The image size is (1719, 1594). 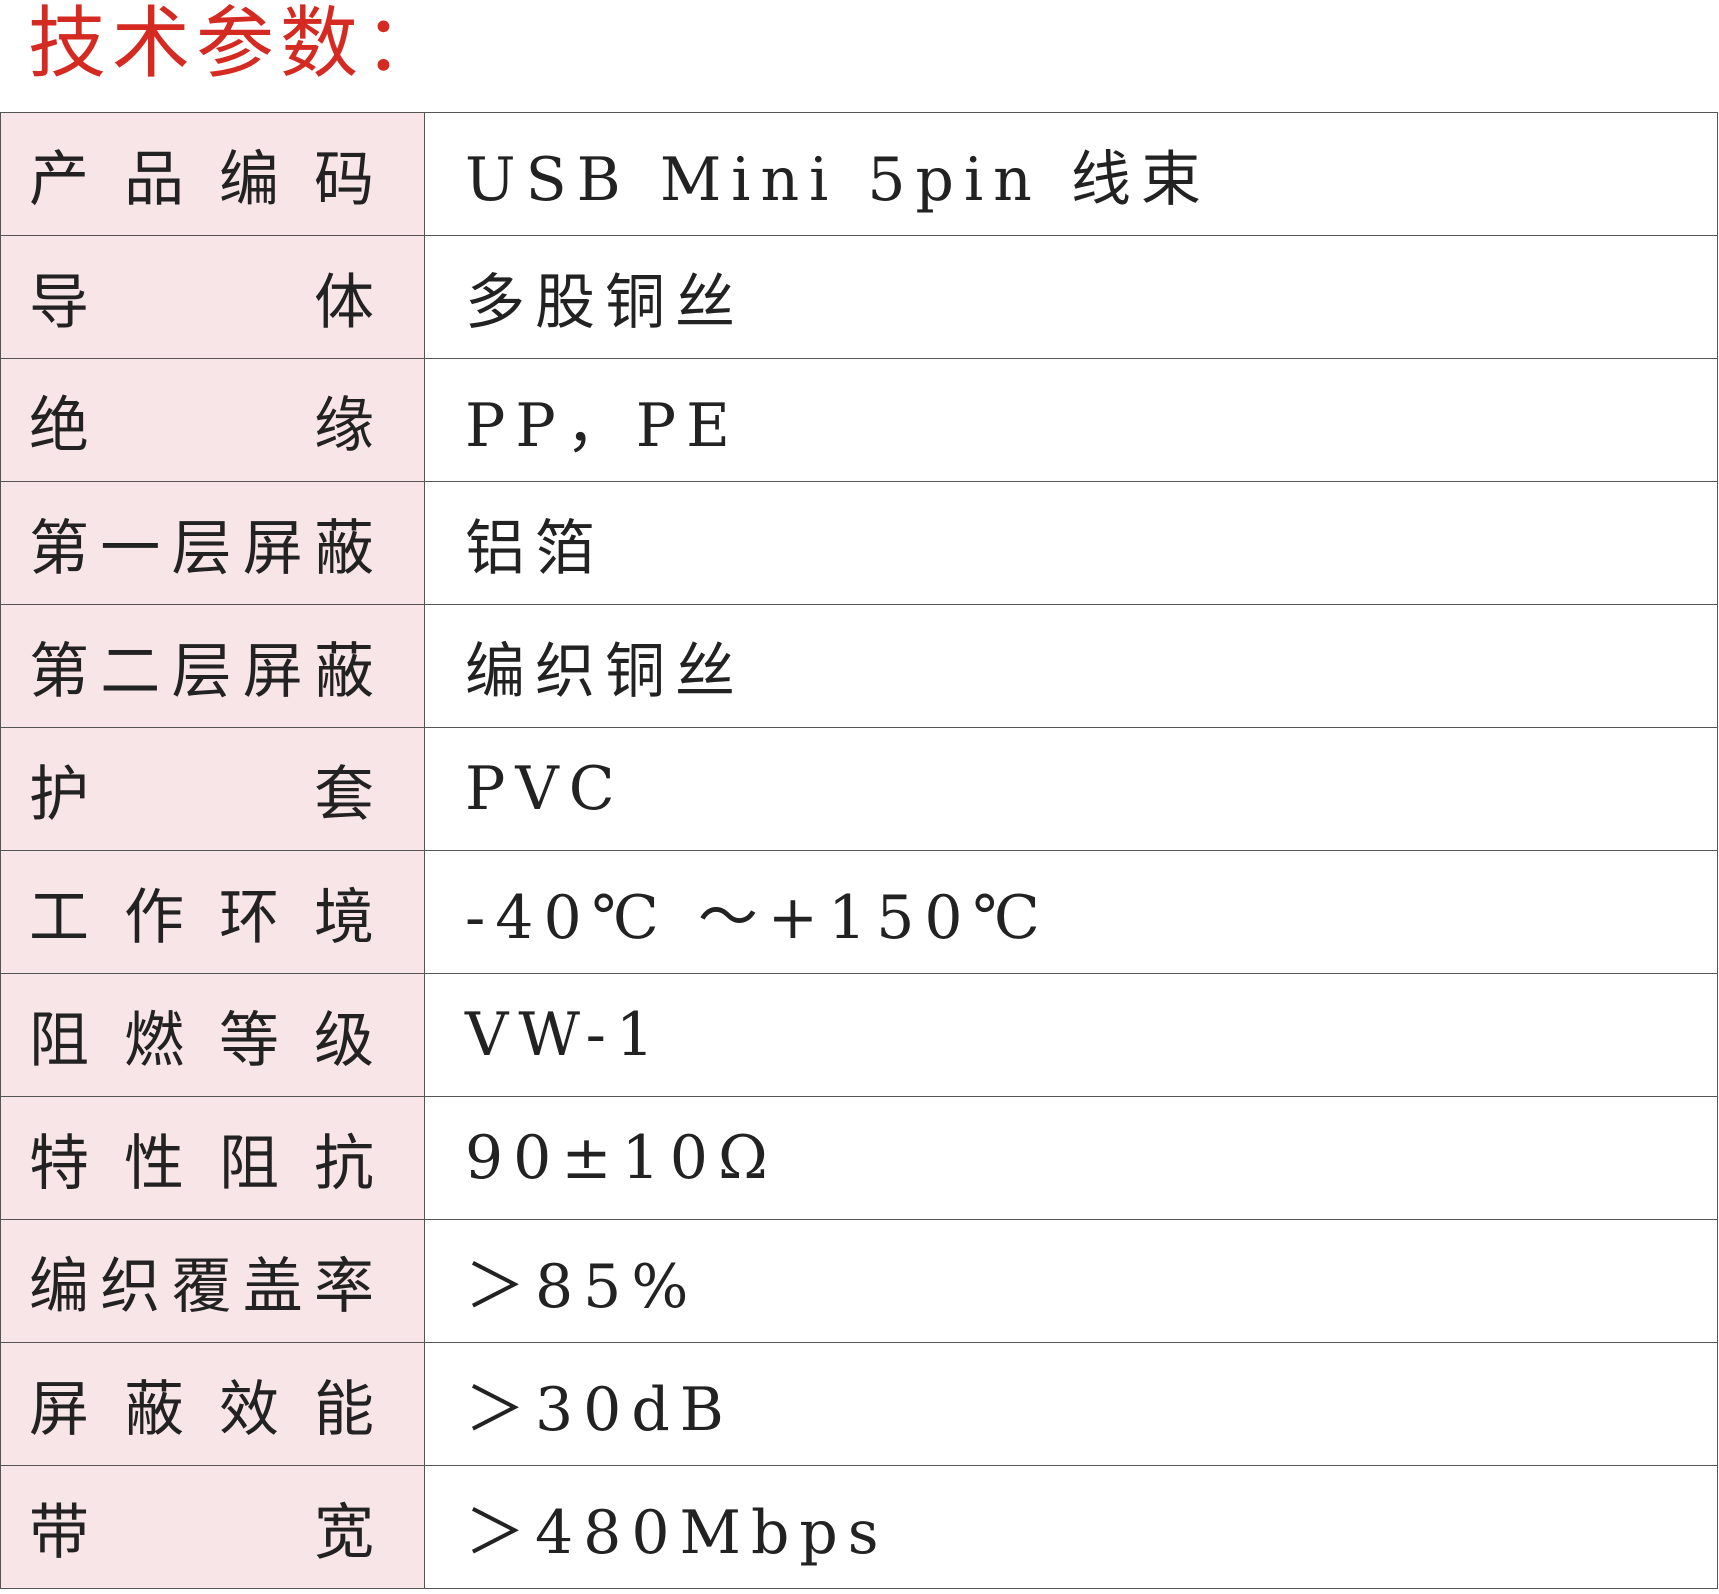 I want to click on spec-value: -40℃ ～+150℃, so click(x=1071, y=912).